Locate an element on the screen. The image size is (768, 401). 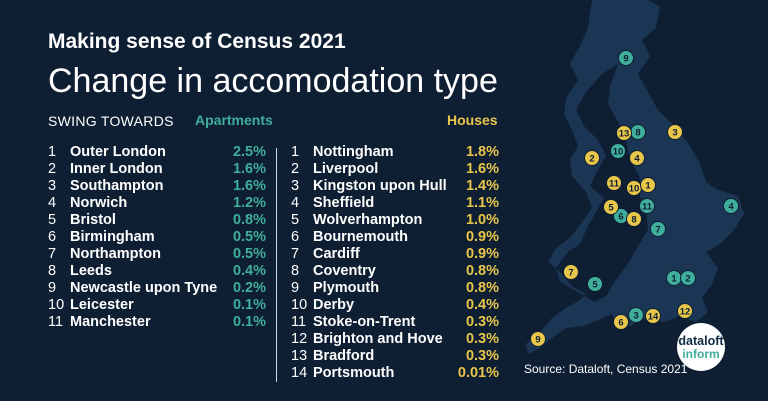
marker-label: 14 is located at coordinates (653, 317).